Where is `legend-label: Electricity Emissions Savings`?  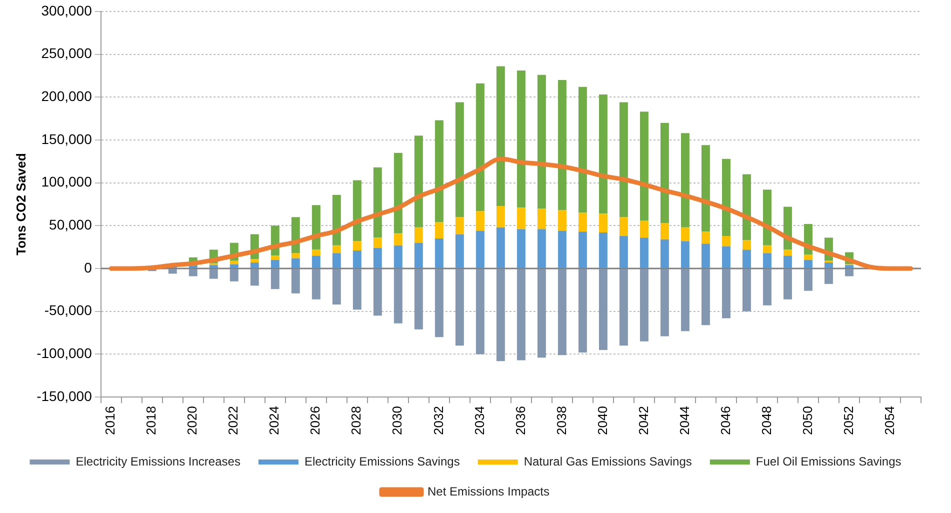 legend-label: Electricity Emissions Savings is located at coordinates (382, 461).